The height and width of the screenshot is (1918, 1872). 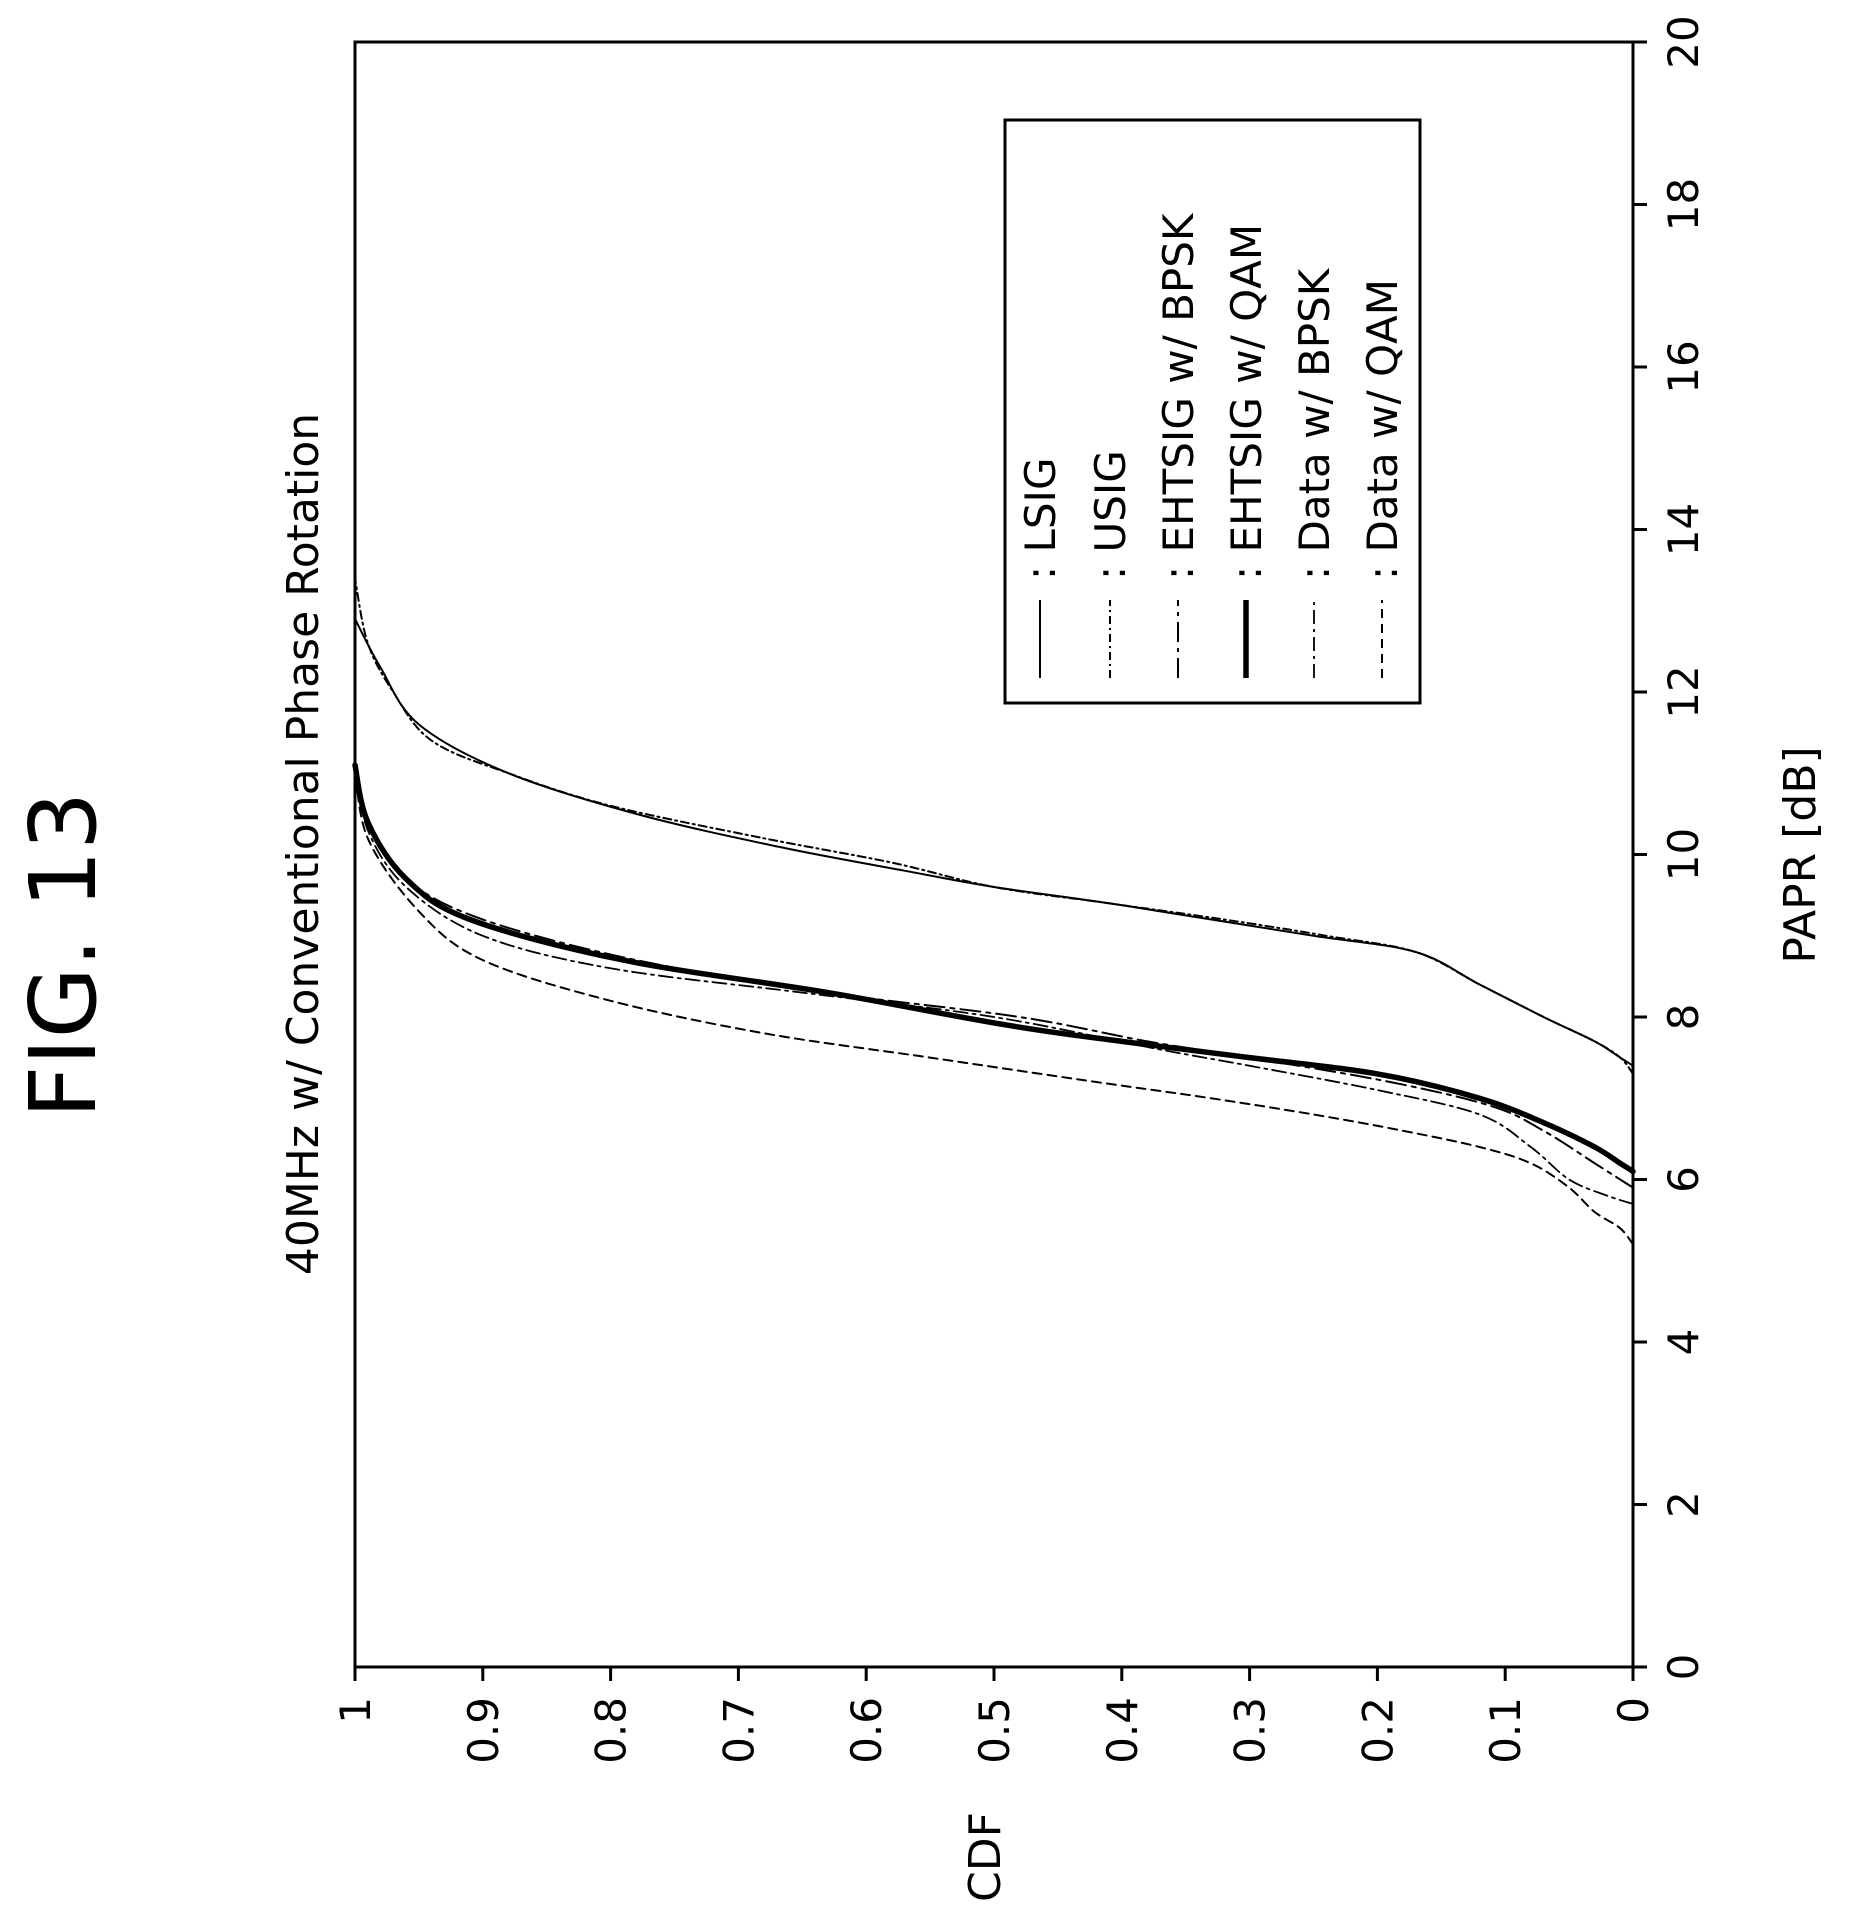 I want to click on y-tick-label: 0, so click(x=1633, y=1710).